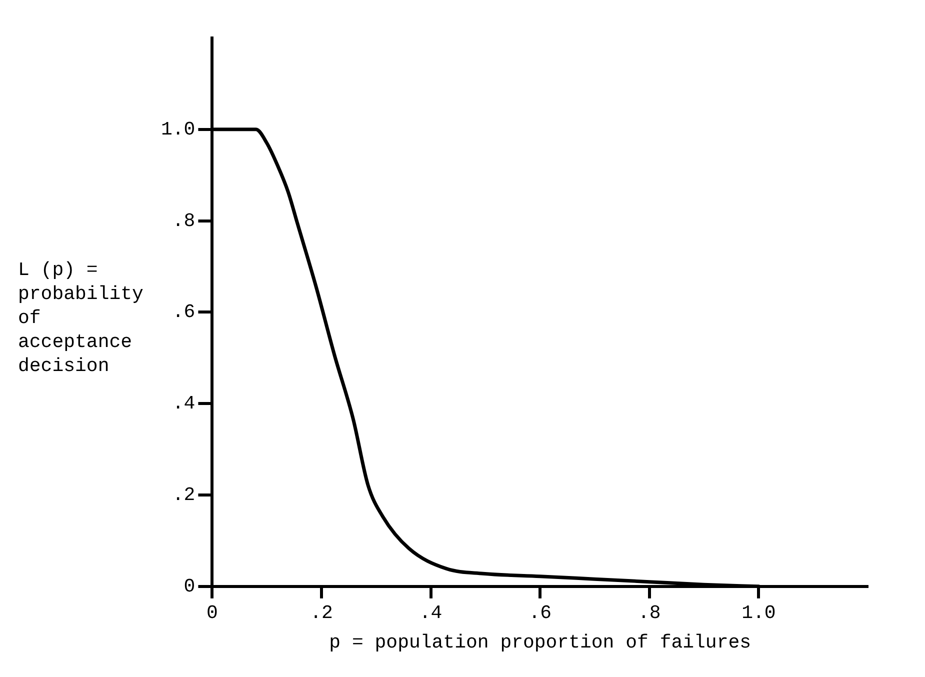  What do you see at coordinates (649, 613) in the screenshot?
I see `x-tick-label: .8` at bounding box center [649, 613].